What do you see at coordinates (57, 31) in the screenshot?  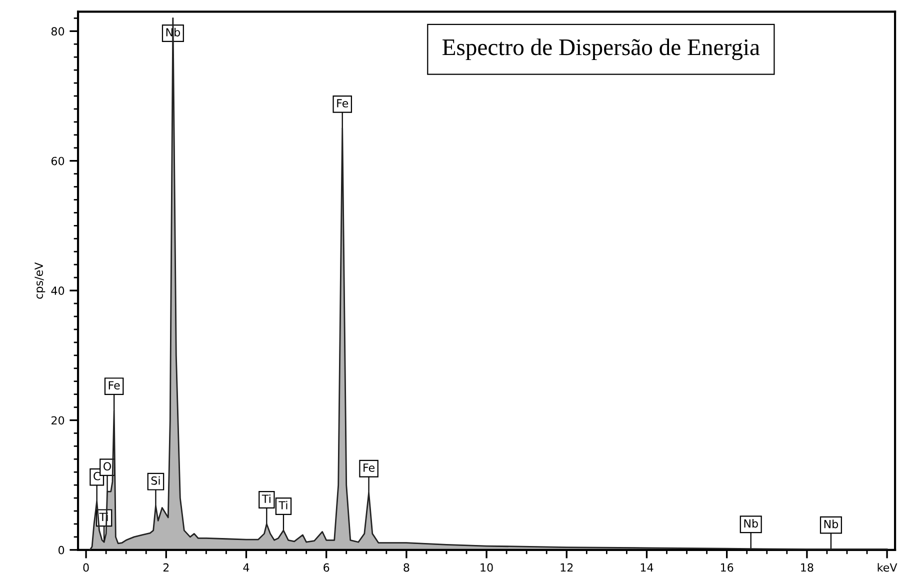 I see `y-tick-label: 80` at bounding box center [57, 31].